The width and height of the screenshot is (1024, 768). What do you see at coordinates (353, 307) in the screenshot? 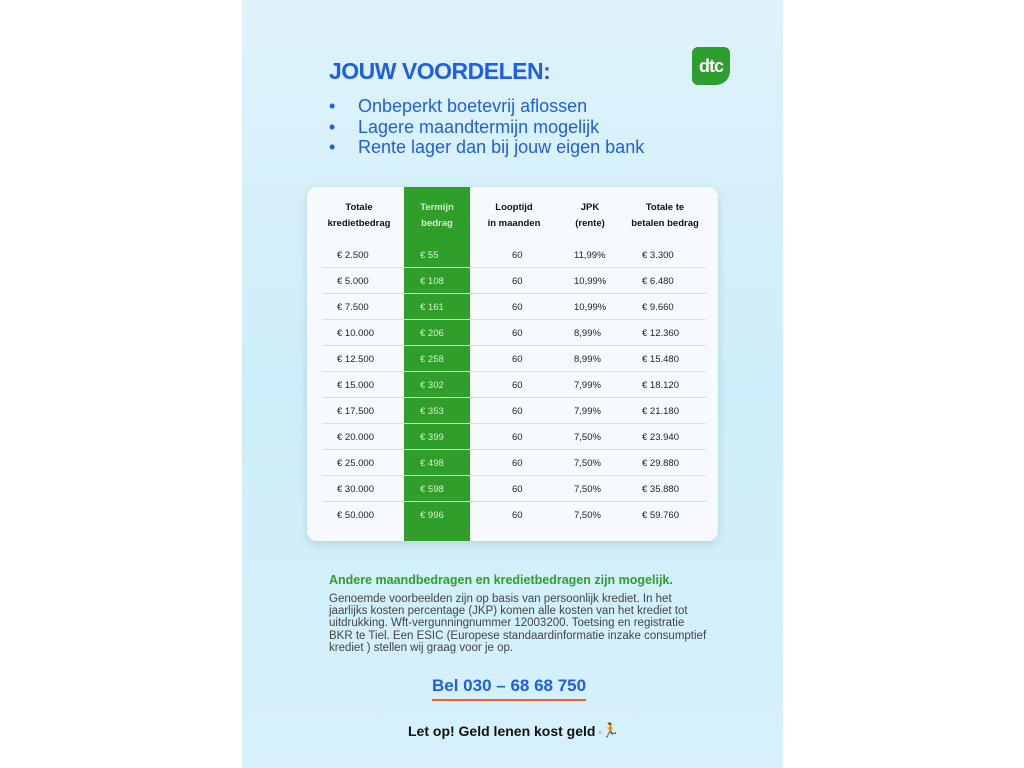
I see `table-cell: € 7.500` at bounding box center [353, 307].